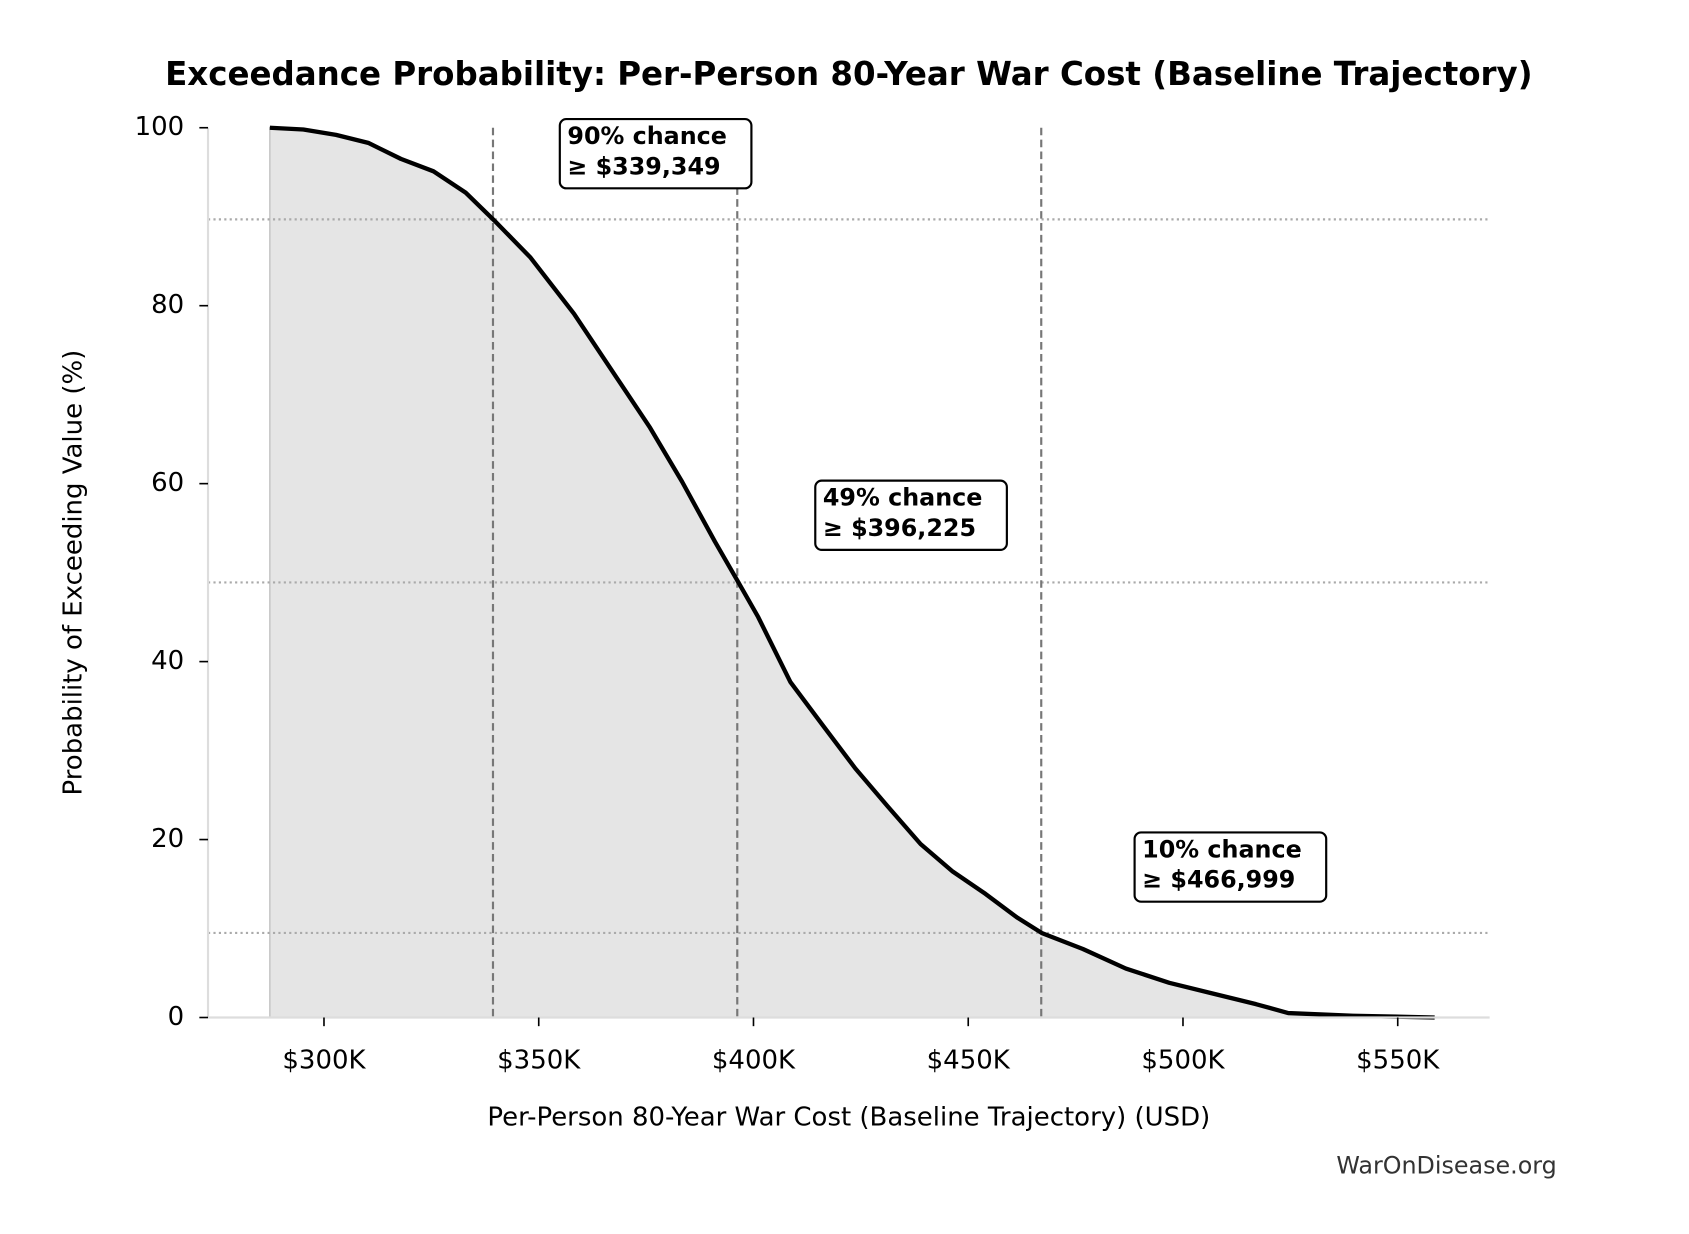 Image resolution: width=1689 pixels, height=1234 pixels. I want to click on annotation-text: 90% chance, so click(647, 136).